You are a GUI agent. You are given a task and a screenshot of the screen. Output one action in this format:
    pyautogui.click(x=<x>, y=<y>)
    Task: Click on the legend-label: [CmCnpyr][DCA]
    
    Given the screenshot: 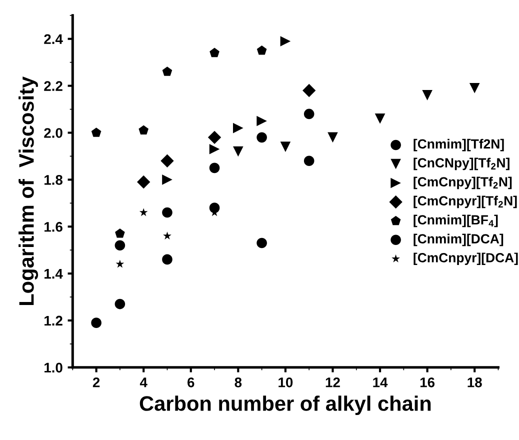 What is the action you would take?
    pyautogui.click(x=466, y=259)
    